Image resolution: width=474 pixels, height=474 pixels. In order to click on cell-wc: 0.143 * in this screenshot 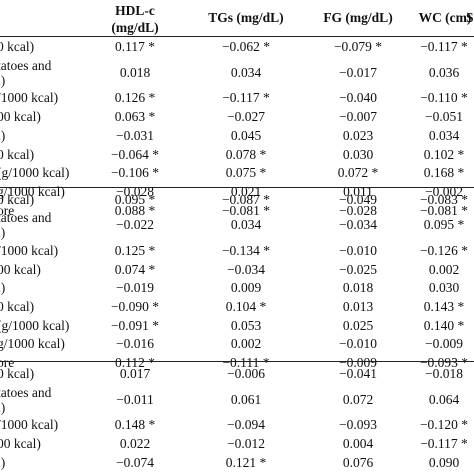, I will do `click(444, 306)`.